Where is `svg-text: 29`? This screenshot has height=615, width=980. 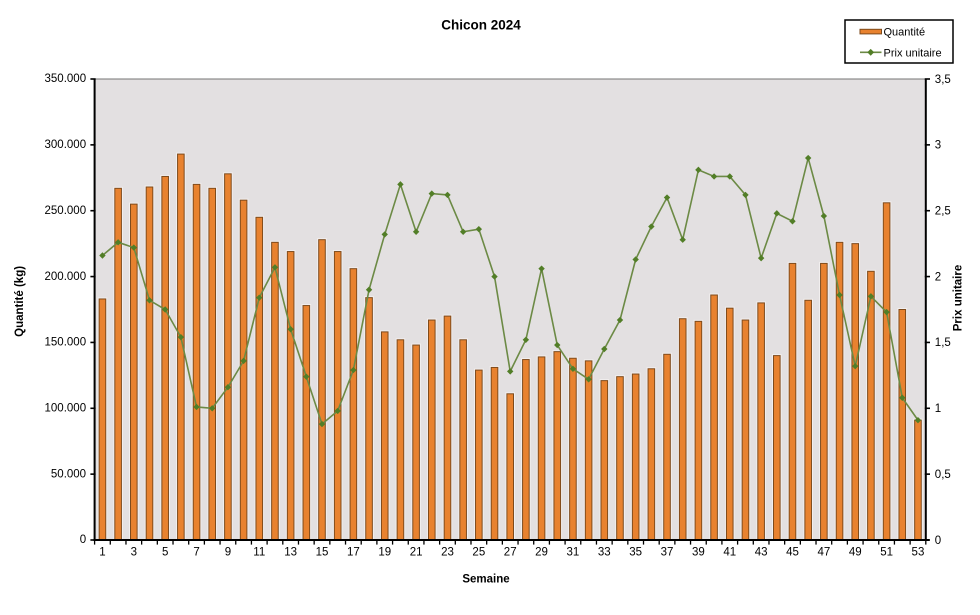
svg-text: 29 is located at coordinates (541, 553).